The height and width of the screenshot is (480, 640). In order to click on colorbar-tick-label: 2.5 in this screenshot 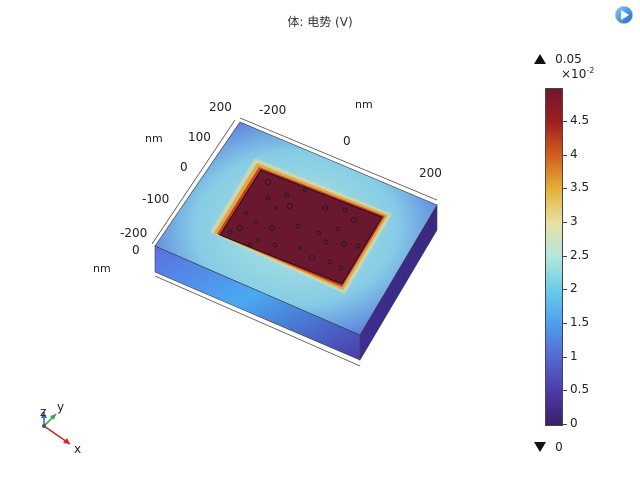, I will do `click(580, 254)`.